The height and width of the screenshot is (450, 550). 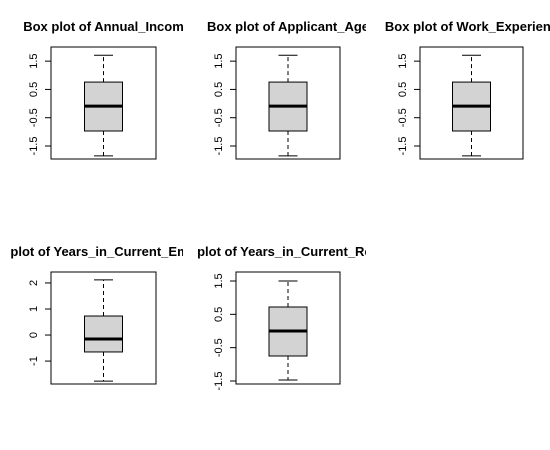 I want to click on chart-title: Box plot of Work_Experienc, so click(x=467, y=26).